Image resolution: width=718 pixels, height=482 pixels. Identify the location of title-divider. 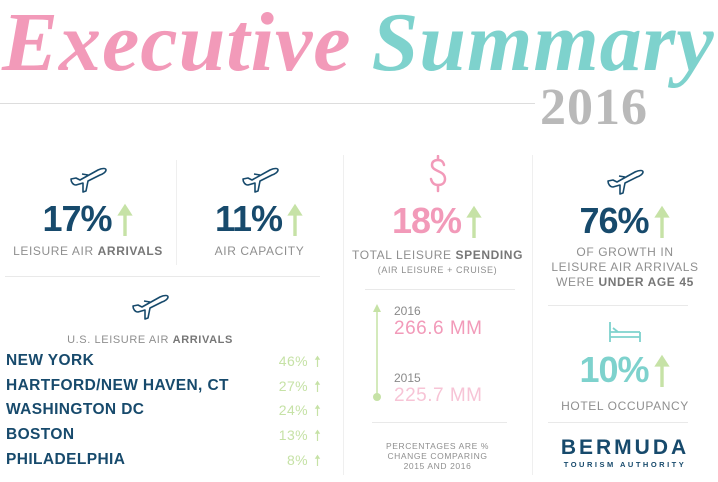
(267, 103).